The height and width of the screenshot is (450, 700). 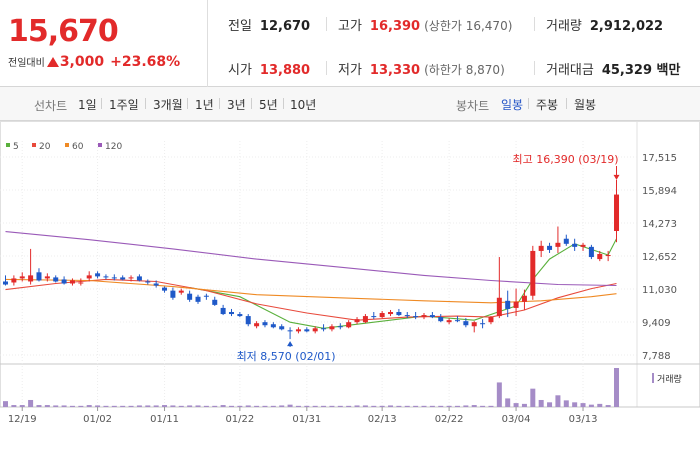 What do you see at coordinates (512, 105) in the screenshot?
I see `daily-candle-button: 일봉` at bounding box center [512, 105].